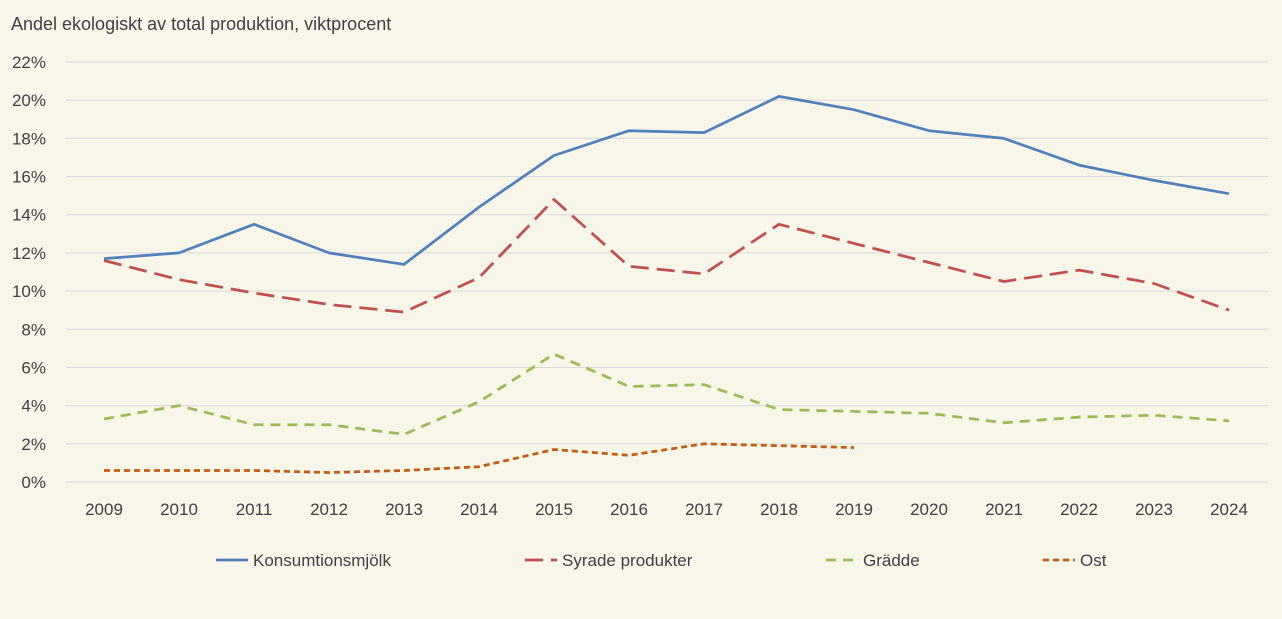  What do you see at coordinates (1079, 509) in the screenshot?
I see `x-tick-label: 2022` at bounding box center [1079, 509].